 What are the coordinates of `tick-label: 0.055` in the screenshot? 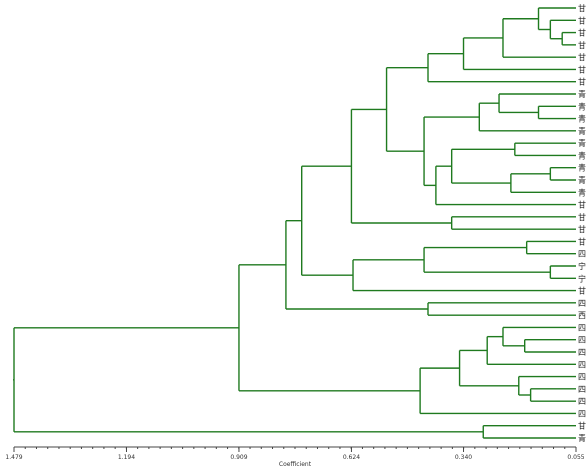 It's located at (575, 457).